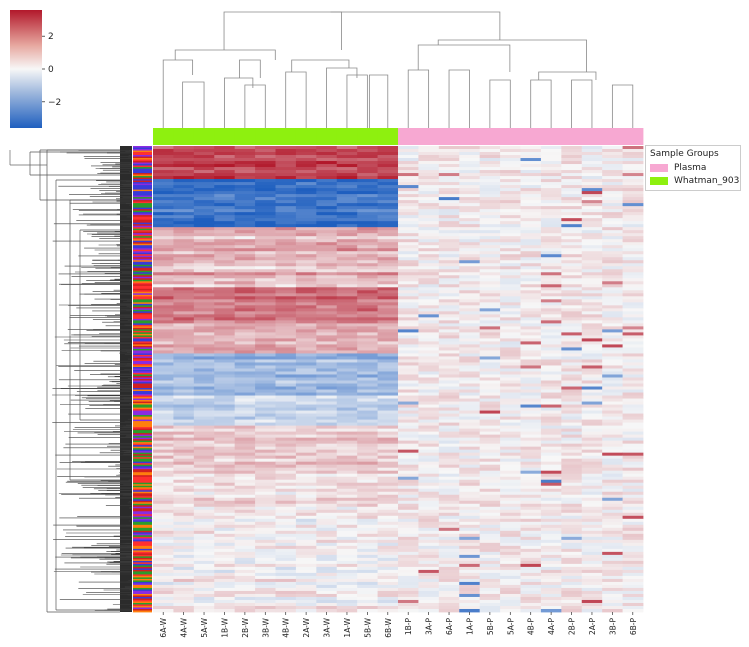 The height and width of the screenshot is (647, 749). Describe the element at coordinates (592, 626) in the screenshot. I see `column-label: 2A-P` at that location.